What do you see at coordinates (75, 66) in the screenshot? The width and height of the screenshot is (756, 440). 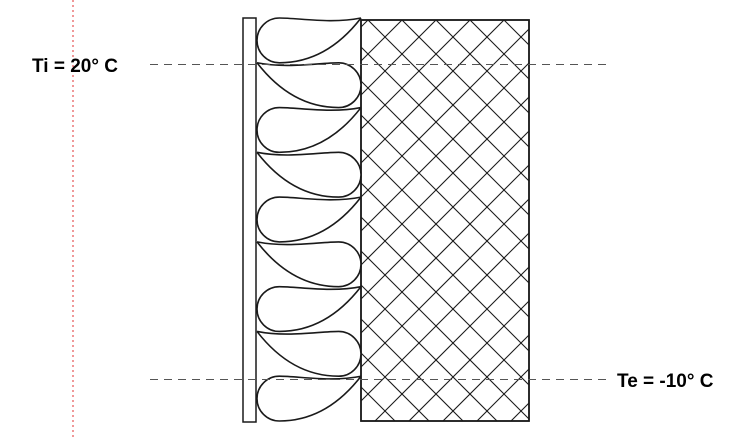 I see `interior-temperature-label: Ti = 20° C` at bounding box center [75, 66].